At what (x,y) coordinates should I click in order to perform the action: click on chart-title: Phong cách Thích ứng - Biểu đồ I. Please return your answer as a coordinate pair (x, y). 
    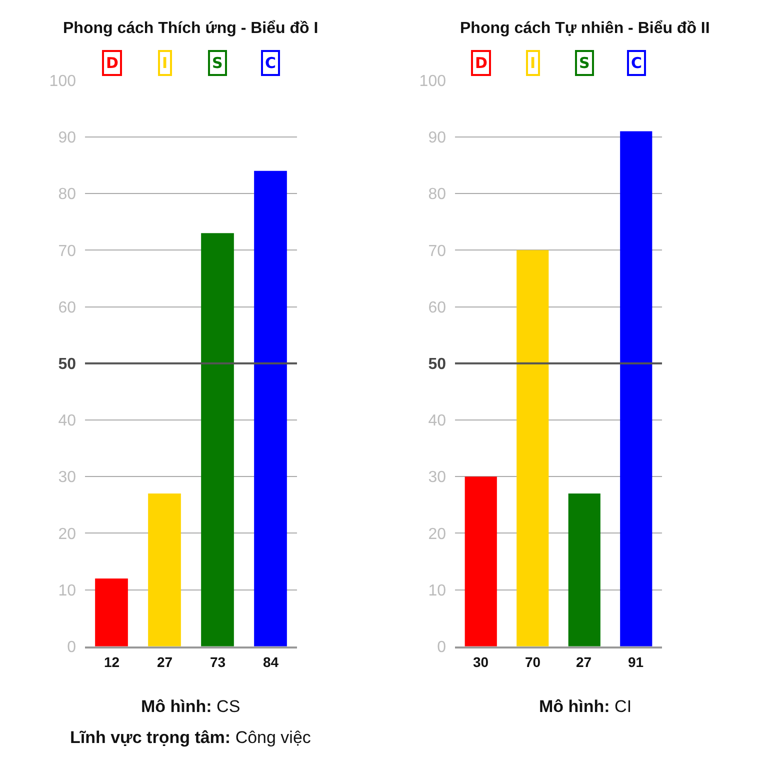
    Looking at the image, I should click on (190, 28).